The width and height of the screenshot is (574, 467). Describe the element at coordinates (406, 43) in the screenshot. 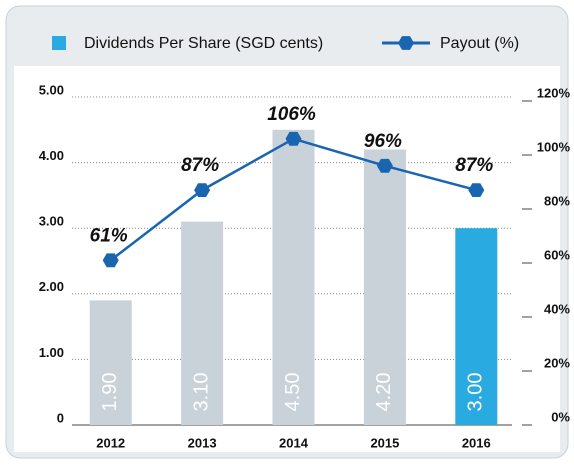

I see `legend-marker` at that location.